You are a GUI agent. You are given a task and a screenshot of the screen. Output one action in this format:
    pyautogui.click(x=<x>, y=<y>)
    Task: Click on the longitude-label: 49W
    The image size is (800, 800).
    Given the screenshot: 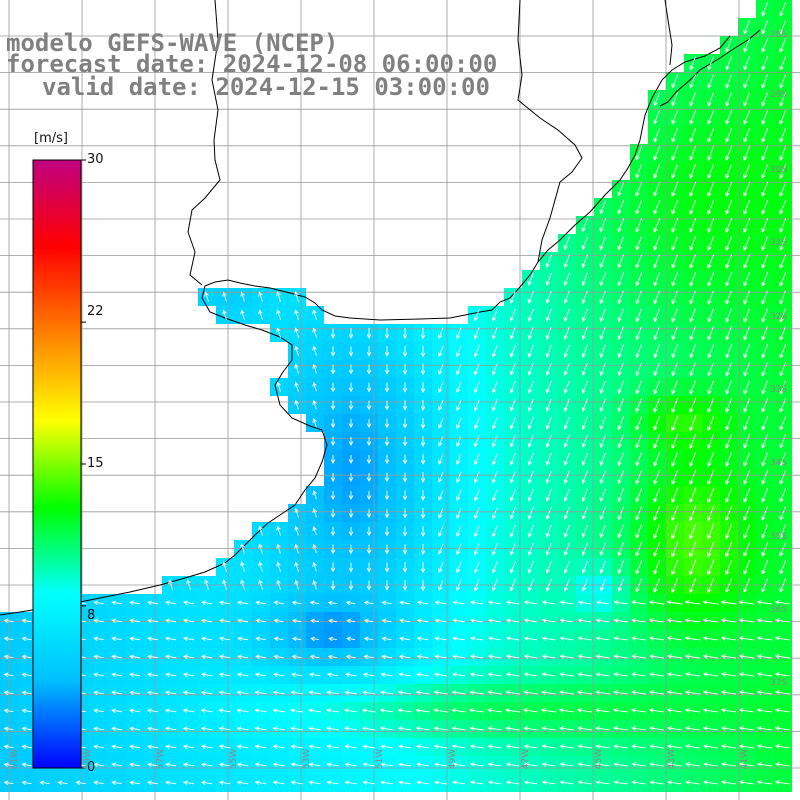 What is the action you would take?
    pyautogui.click(x=453, y=759)
    